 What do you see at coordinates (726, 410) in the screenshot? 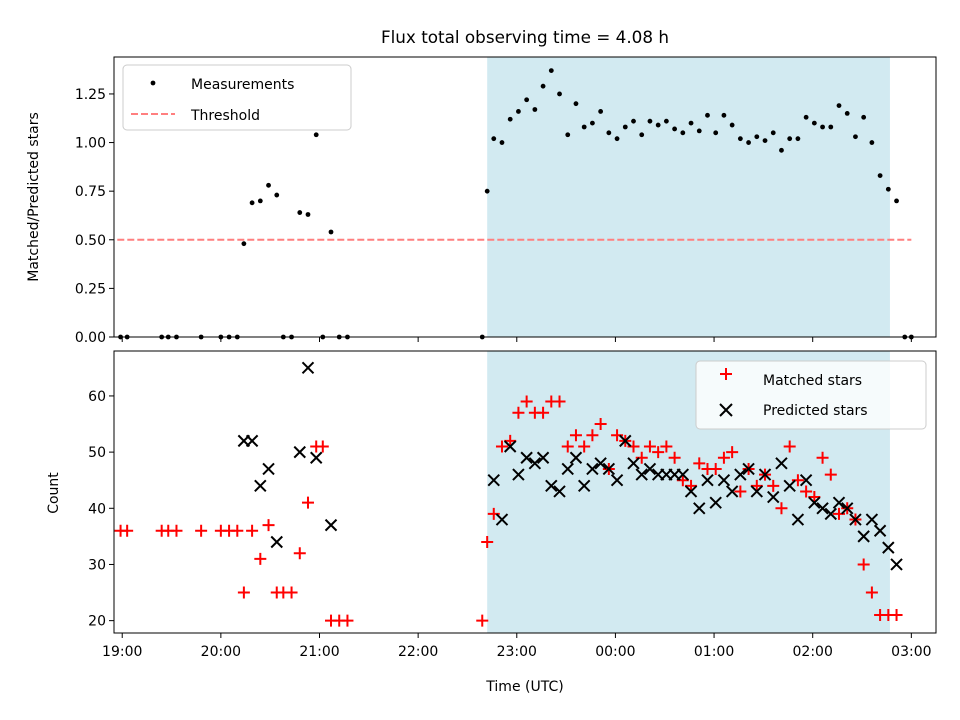
I see `predicted-legend-marker` at bounding box center [726, 410].